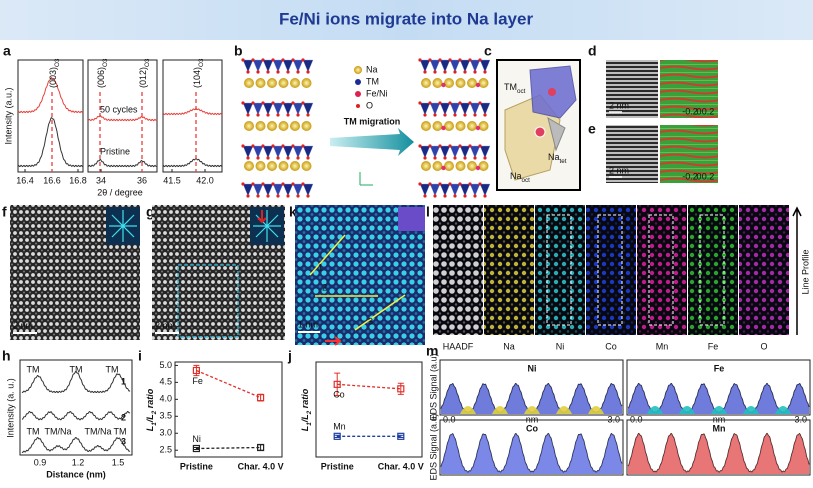  Describe the element at coordinates (228, 384) in the screenshot. I see `series-line` at that location.